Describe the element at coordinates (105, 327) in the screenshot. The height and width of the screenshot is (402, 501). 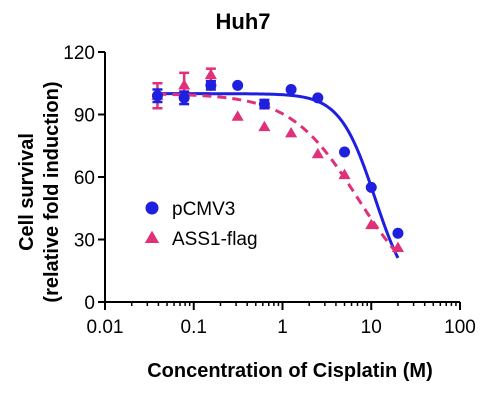
I see `x-tick-label: 0.01` at that location.